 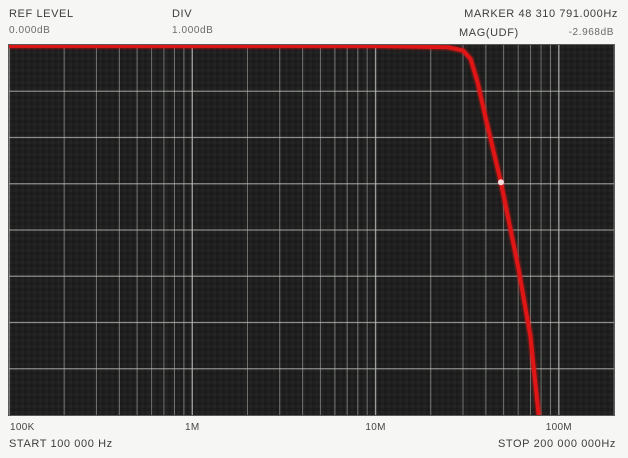 What do you see at coordinates (22, 427) in the screenshot?
I see `x-tick-label: 100K` at bounding box center [22, 427].